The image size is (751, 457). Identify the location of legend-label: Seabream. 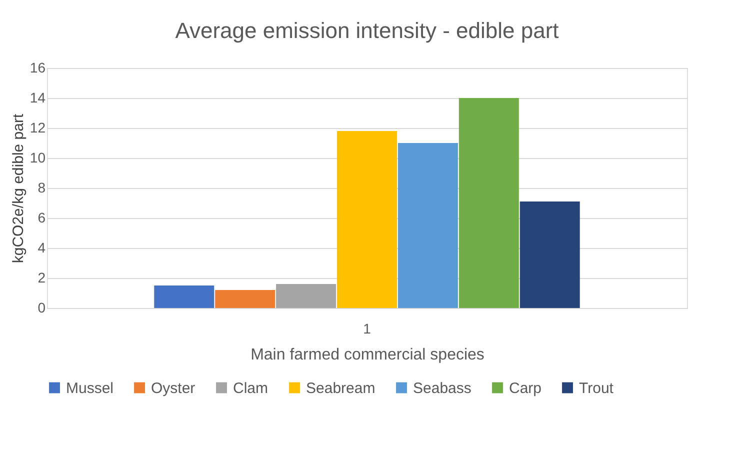
(341, 388).